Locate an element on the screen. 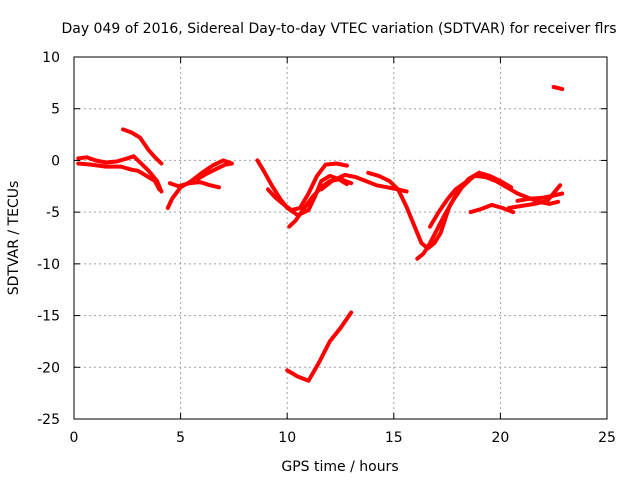  x-tick-label: 25 is located at coordinates (607, 438).